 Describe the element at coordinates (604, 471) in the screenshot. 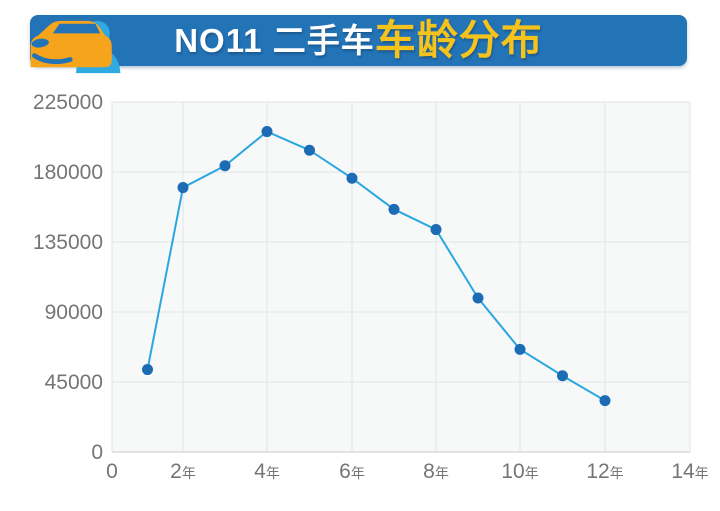

I see `x-axis-label: 12年` at that location.